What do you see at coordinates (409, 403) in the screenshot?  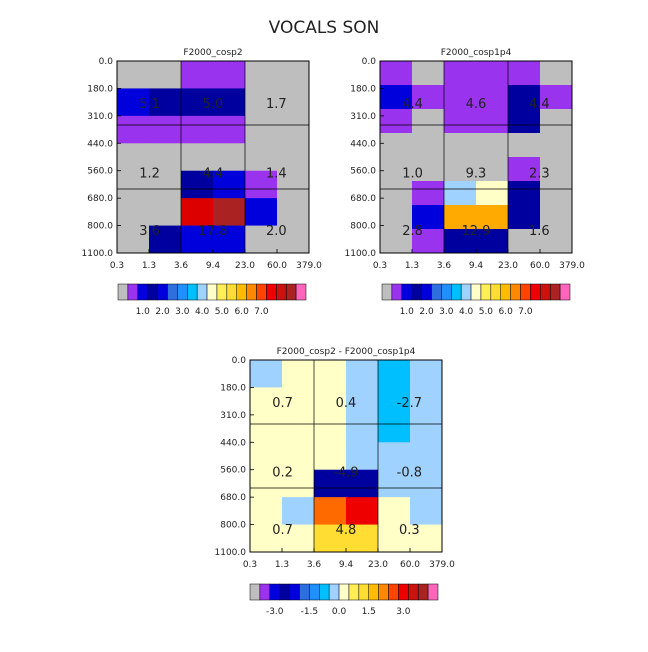 I see `box-value-label: -2.7` at bounding box center [409, 403].